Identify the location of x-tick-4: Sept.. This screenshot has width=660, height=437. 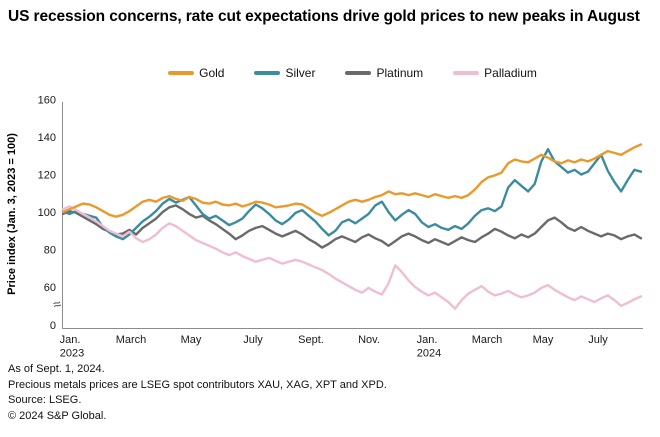
(311, 340).